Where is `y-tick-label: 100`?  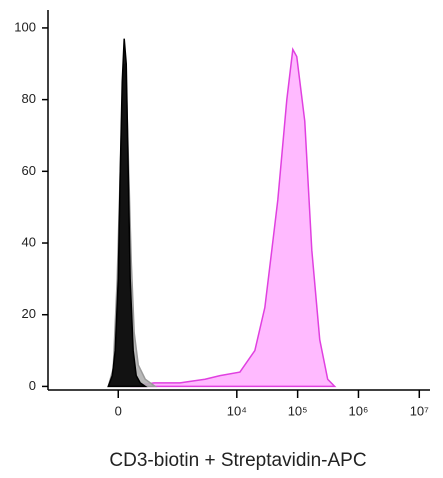 y-tick-label: 100 is located at coordinates (25, 26).